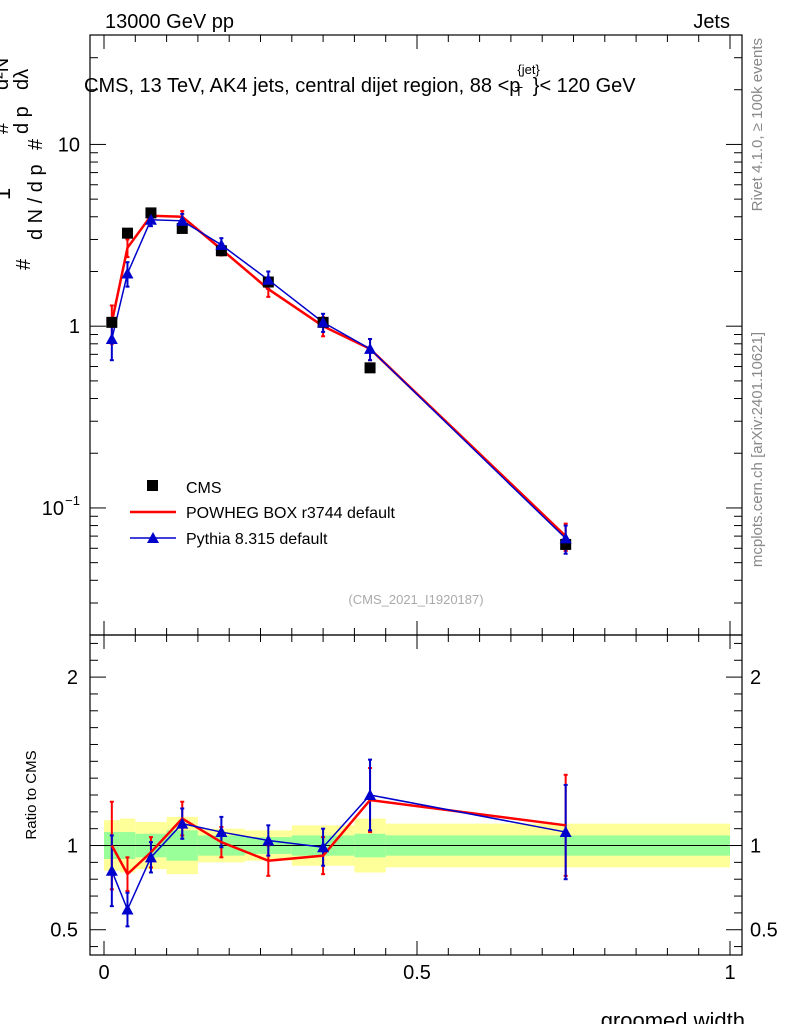 The width and height of the screenshot is (786, 1024). I want to click on legend-pythia-label: Pythia 8.315 default, so click(257, 539).